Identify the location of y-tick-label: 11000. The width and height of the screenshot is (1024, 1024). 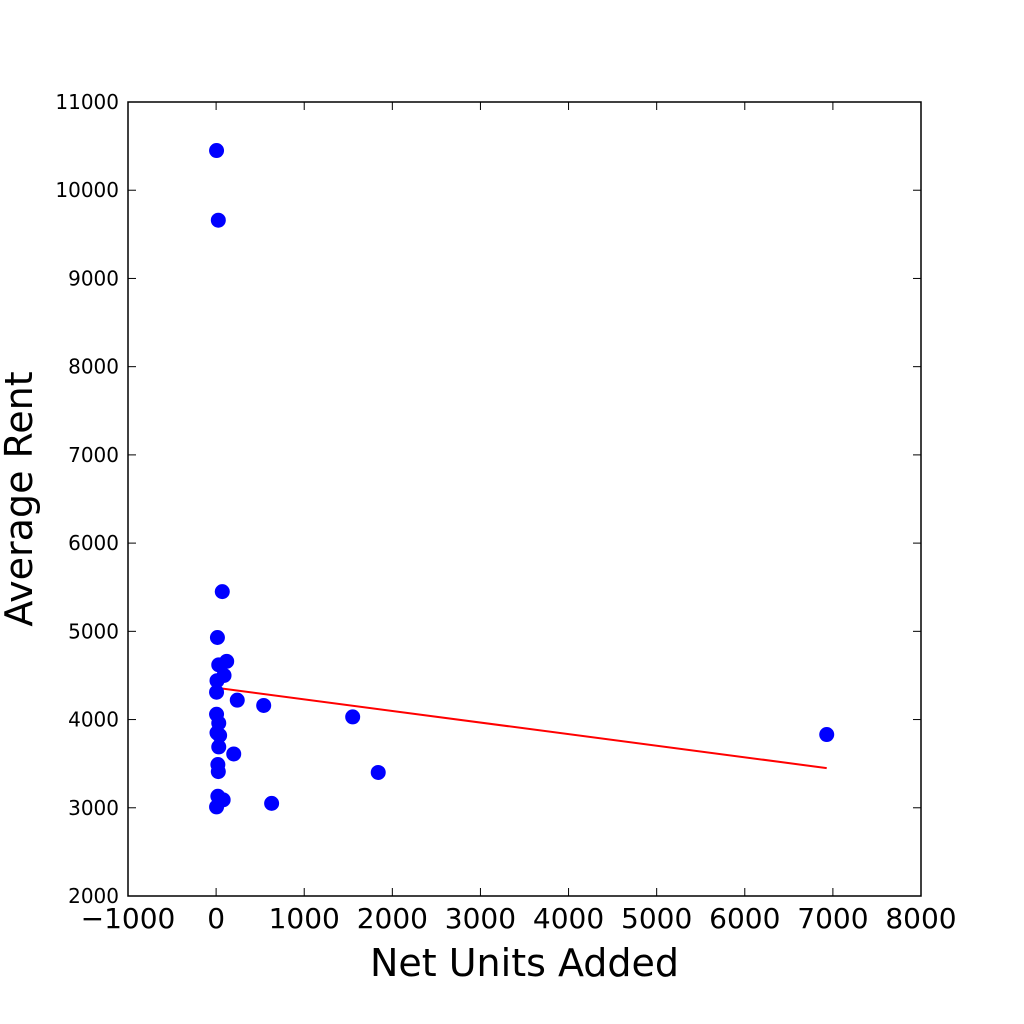
(87, 102).